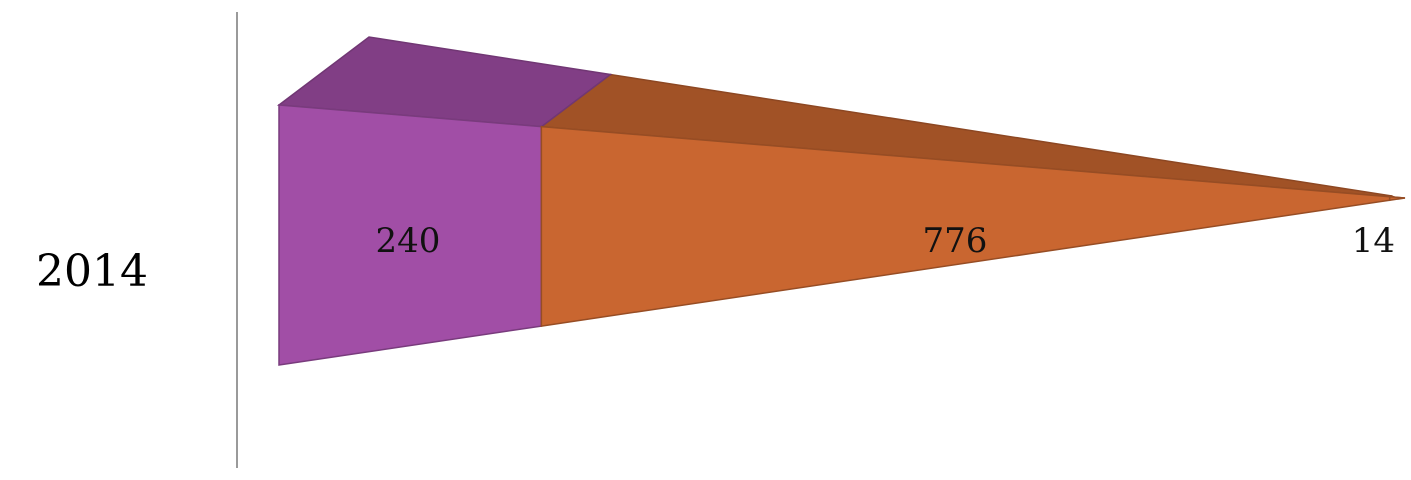 This screenshot has height=480, width=1411. What do you see at coordinates (92, 271) in the screenshot?
I see `category-label: 2014` at bounding box center [92, 271].